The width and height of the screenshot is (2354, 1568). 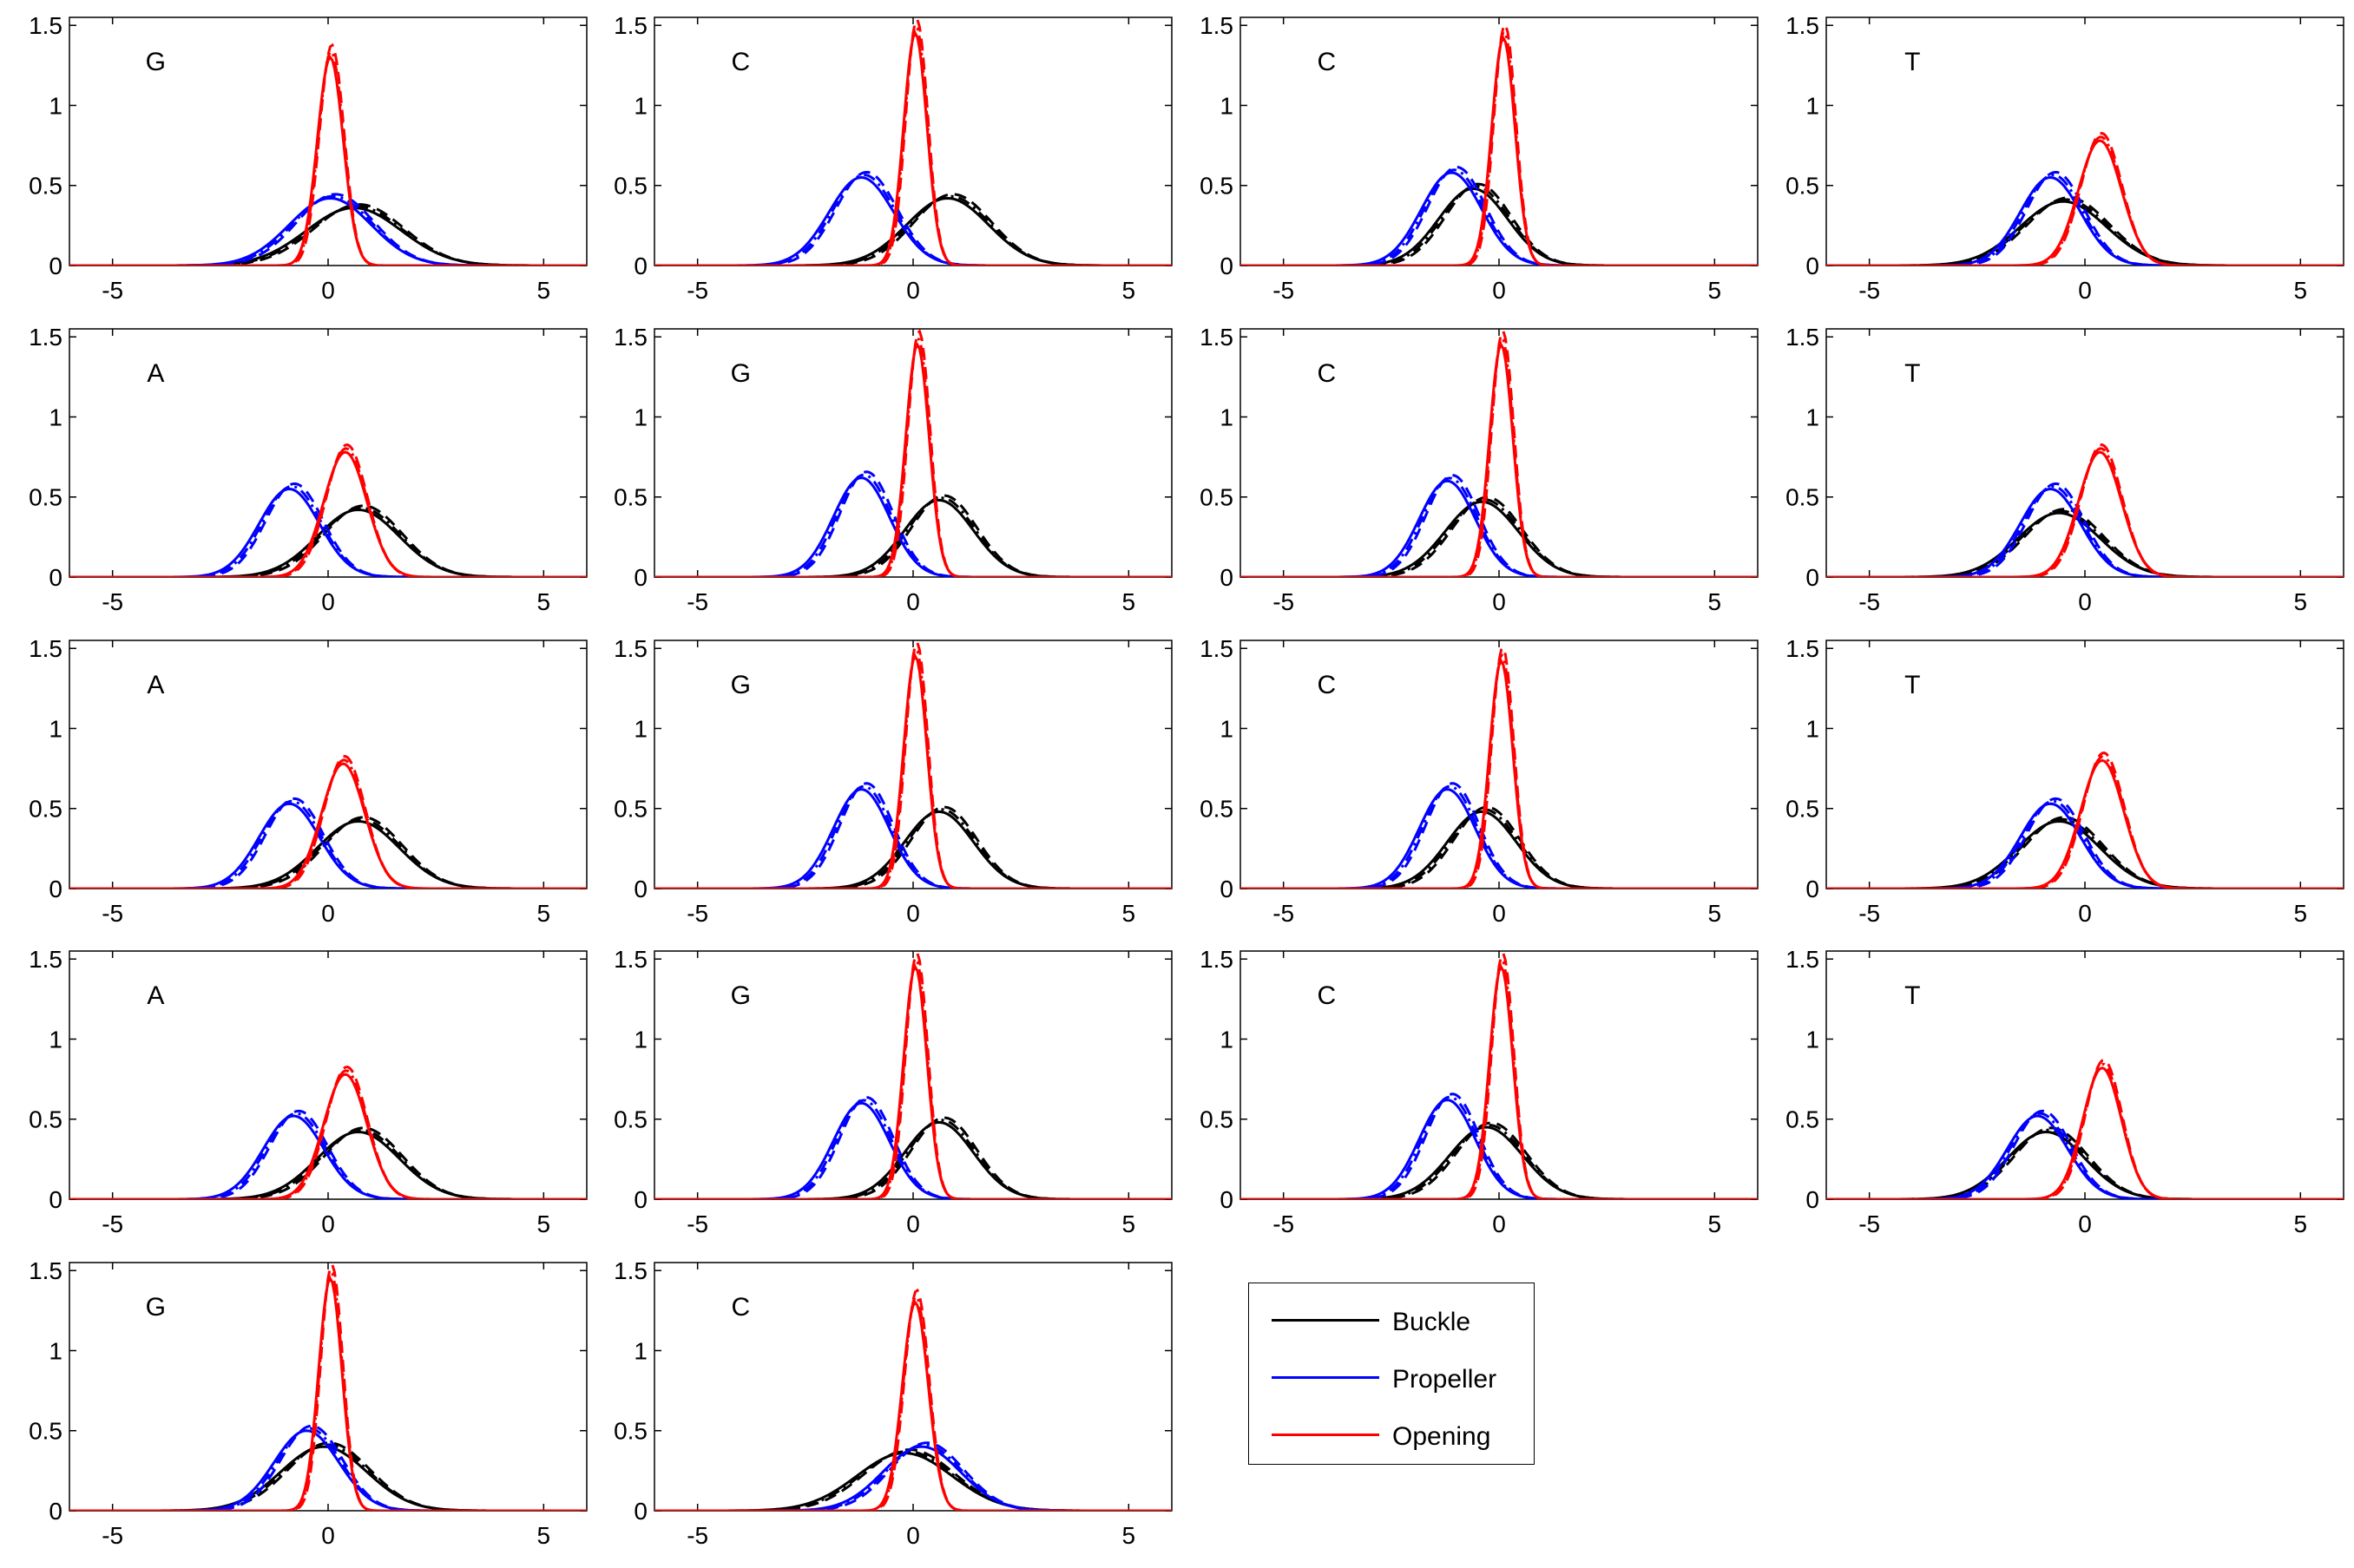 I want to click on panel-7: 0 0.5 1 1.5 -5 0 5 C, so click(x=1479, y=469).